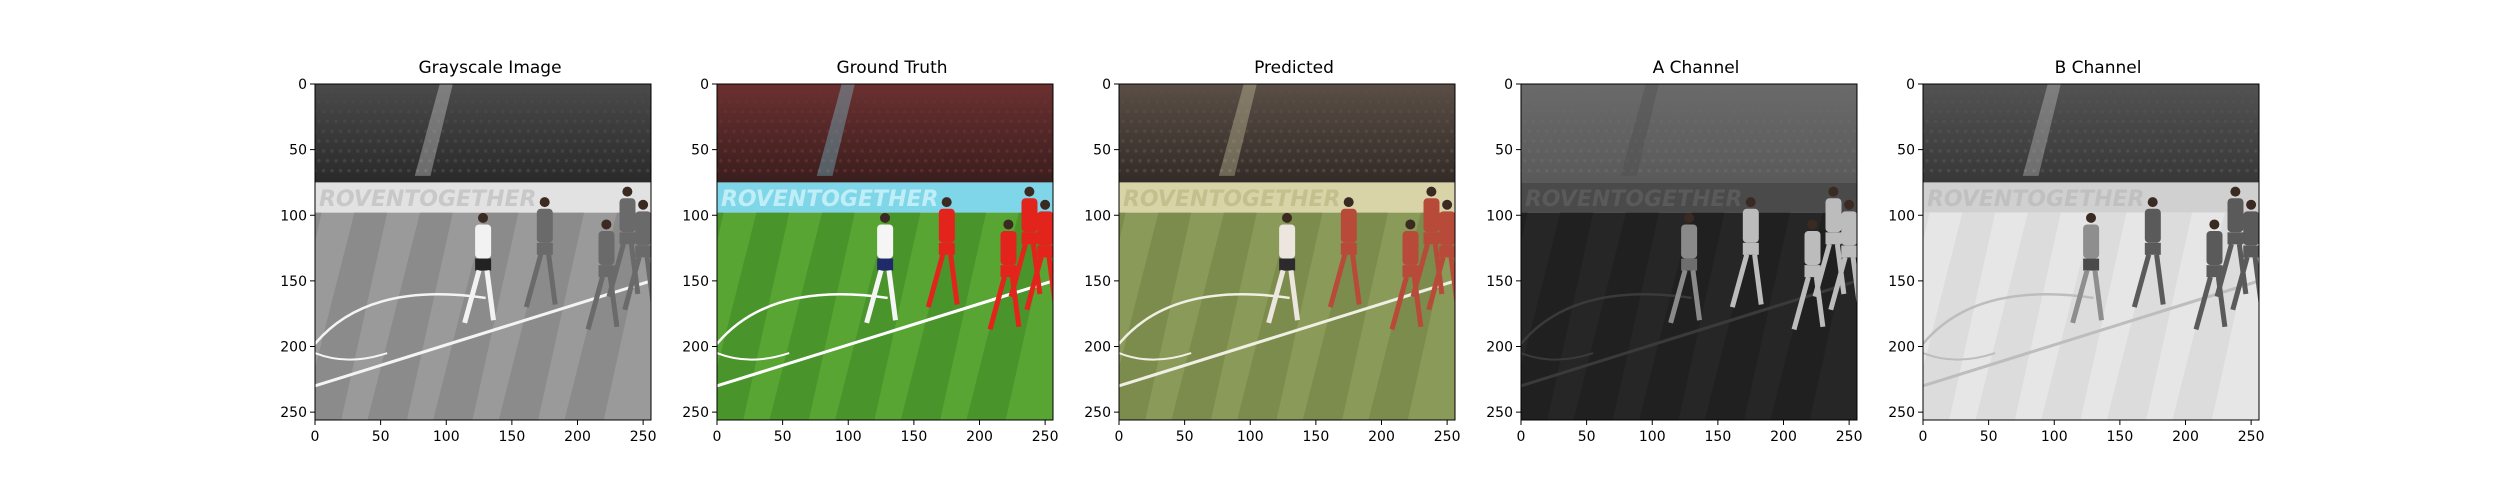 Image resolution: width=2500 pixels, height=500 pixels. What do you see at coordinates (1410, 248) in the screenshot?
I see `player-torso` at bounding box center [1410, 248].